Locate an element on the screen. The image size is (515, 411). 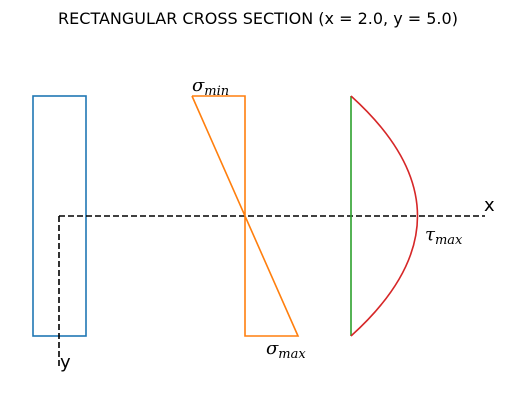
x-axis-label: x is located at coordinates (489, 205).